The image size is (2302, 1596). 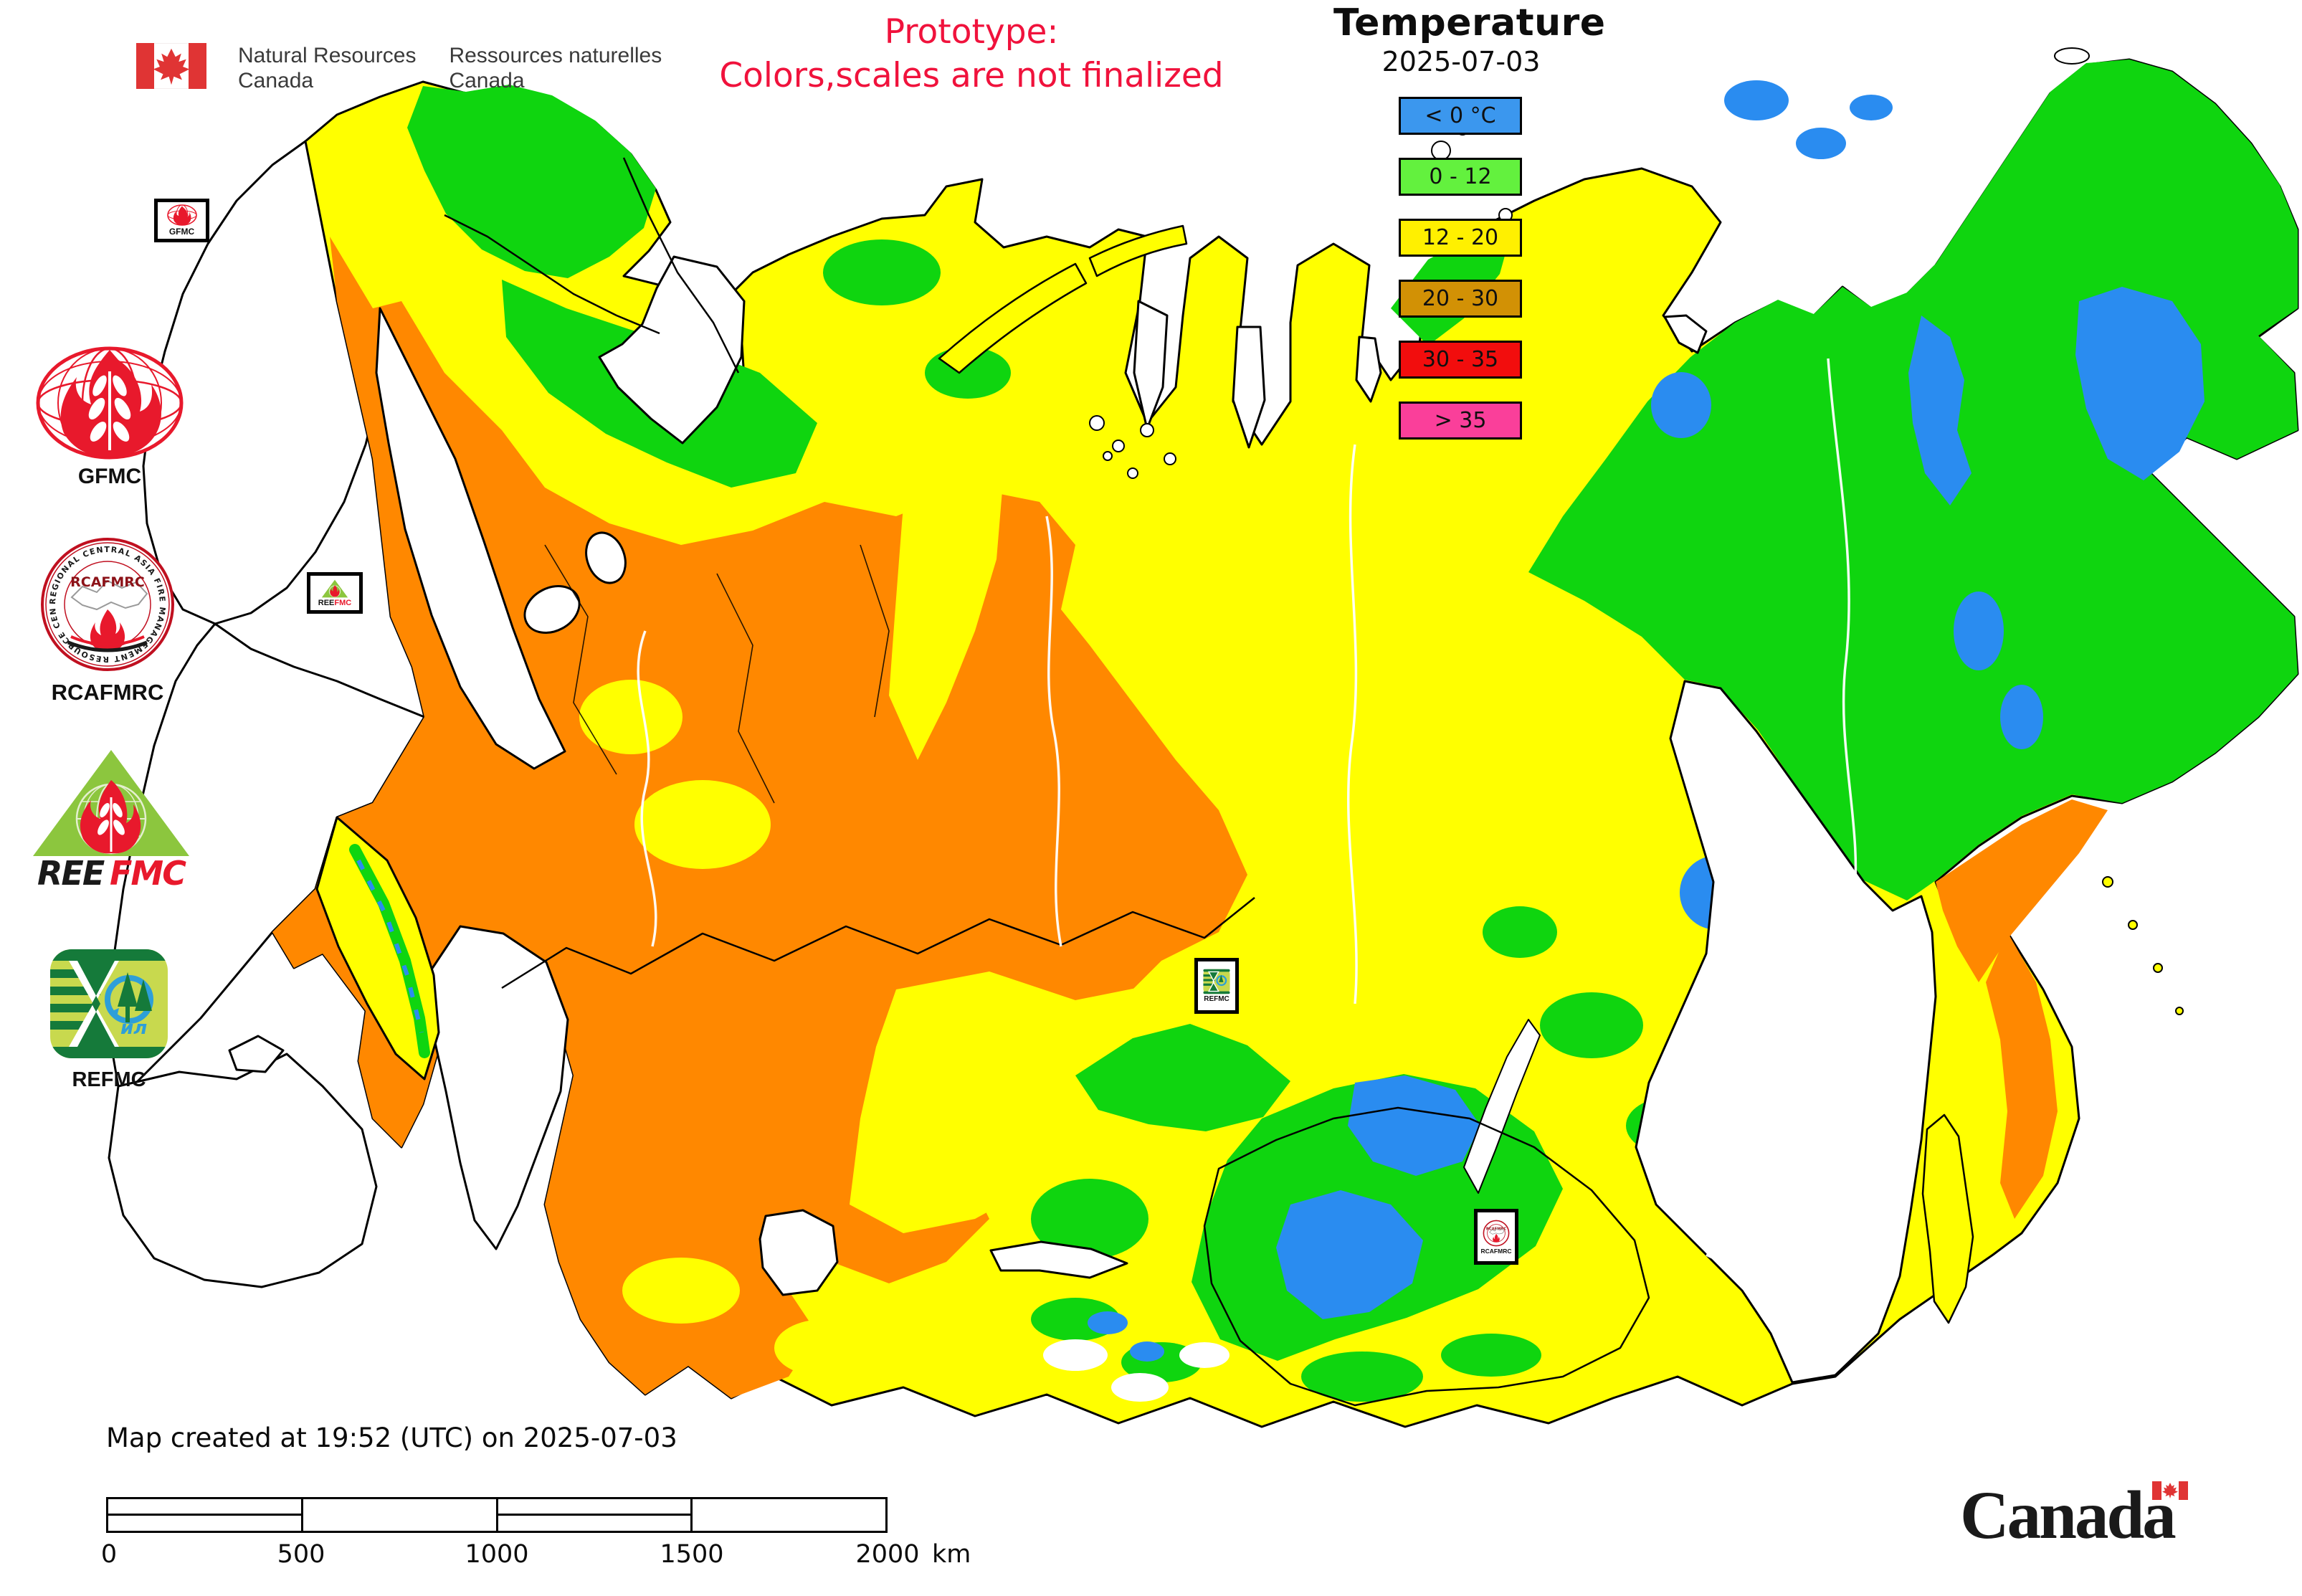 I want to click on map-marker-reefmc: REEFMC, so click(x=335, y=593).